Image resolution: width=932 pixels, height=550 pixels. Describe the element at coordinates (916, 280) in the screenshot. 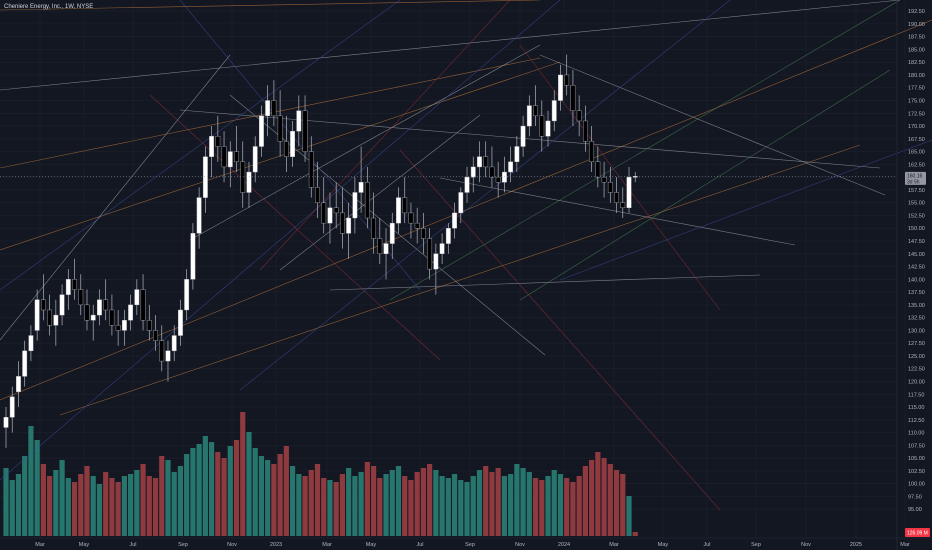

I see `y-tick-label: 140.00` at that location.